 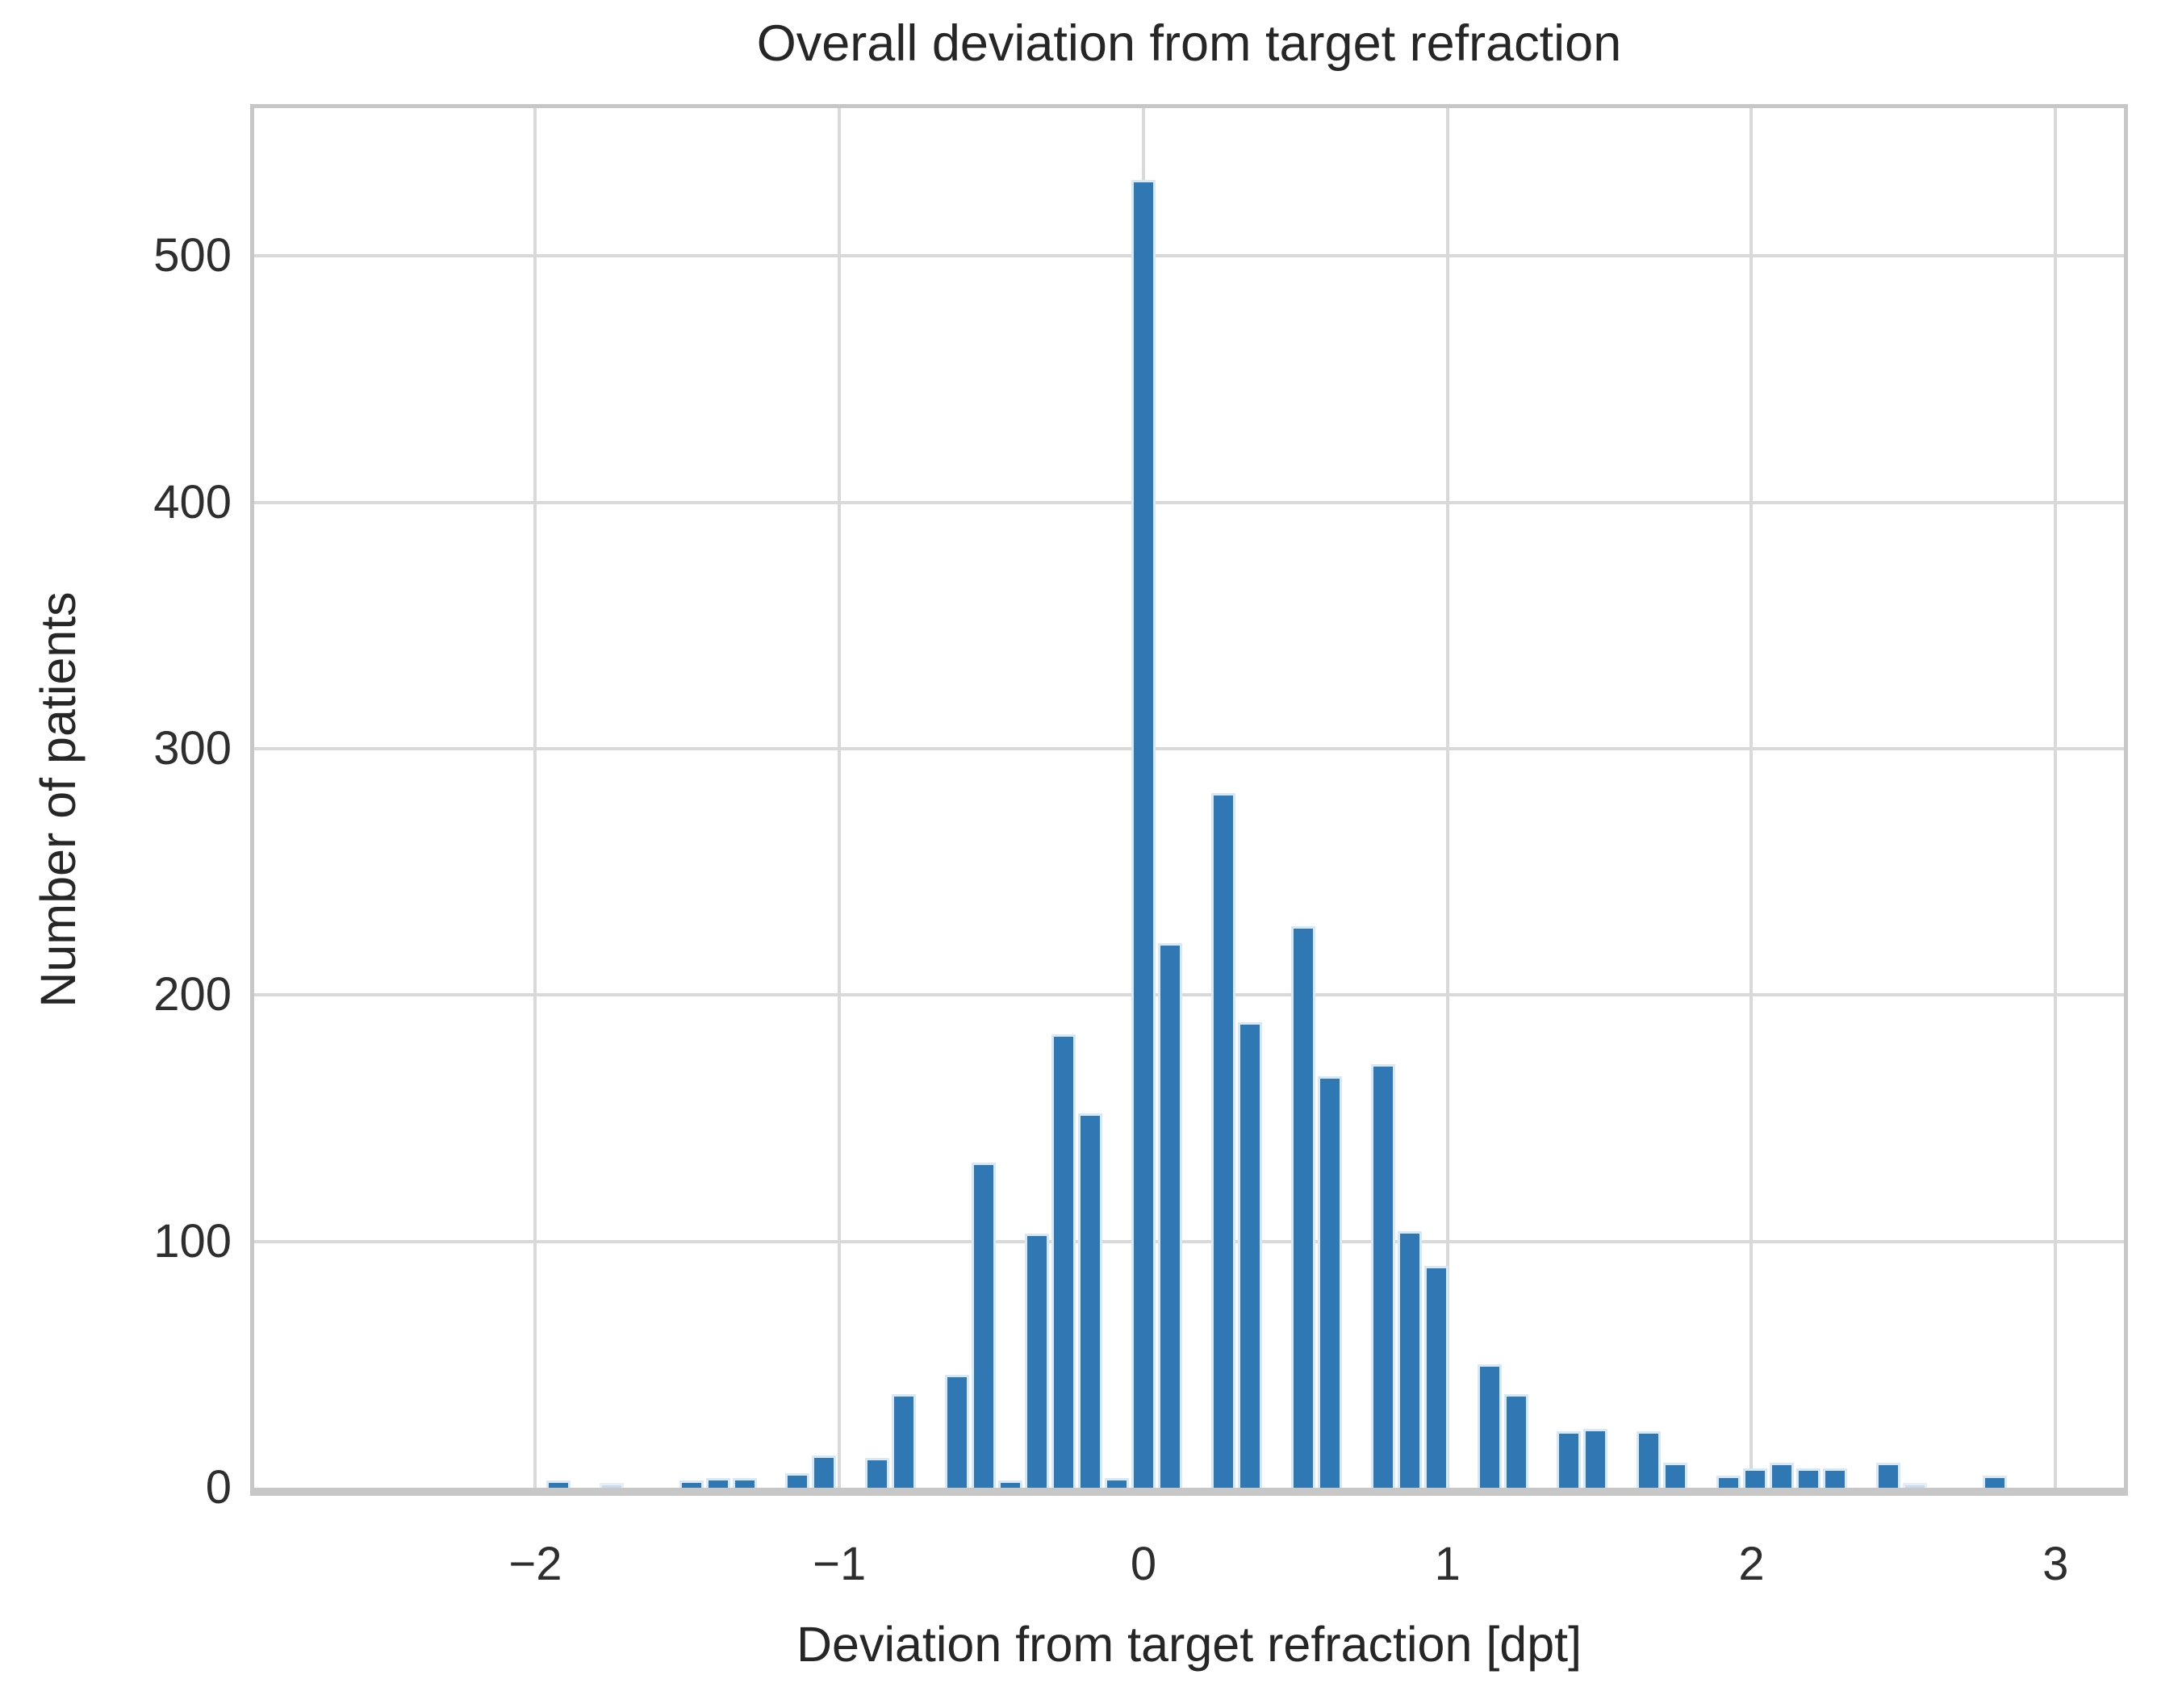 What do you see at coordinates (1189, 1644) in the screenshot?
I see `x-axis-label: Deviation from target refraction [dpt]` at bounding box center [1189, 1644].